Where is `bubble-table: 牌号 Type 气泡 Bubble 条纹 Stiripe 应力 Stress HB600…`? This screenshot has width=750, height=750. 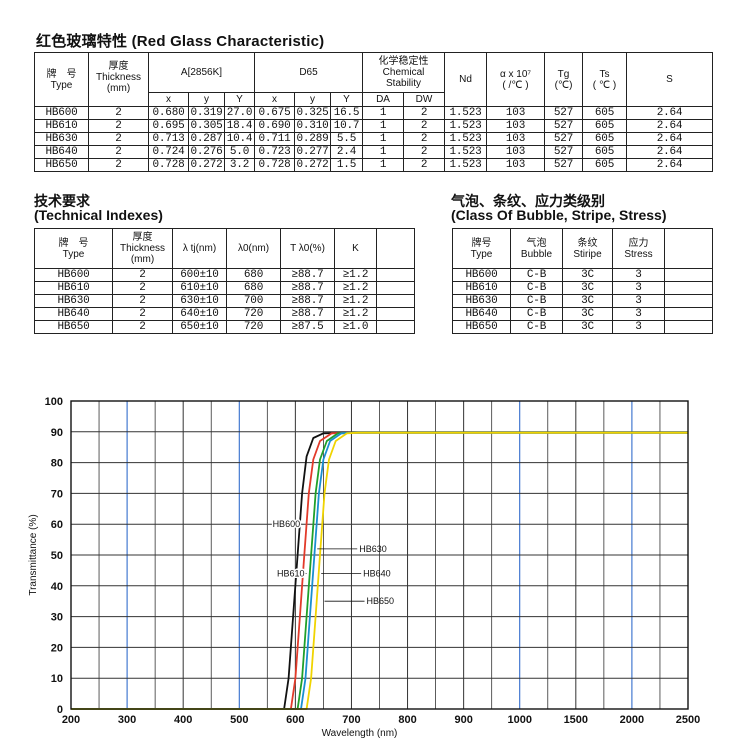
bubble-table: 牌号 Type 气泡 Bubble 条纹 Stiripe 应力 Stress HB600… is located at coordinates (582, 281).